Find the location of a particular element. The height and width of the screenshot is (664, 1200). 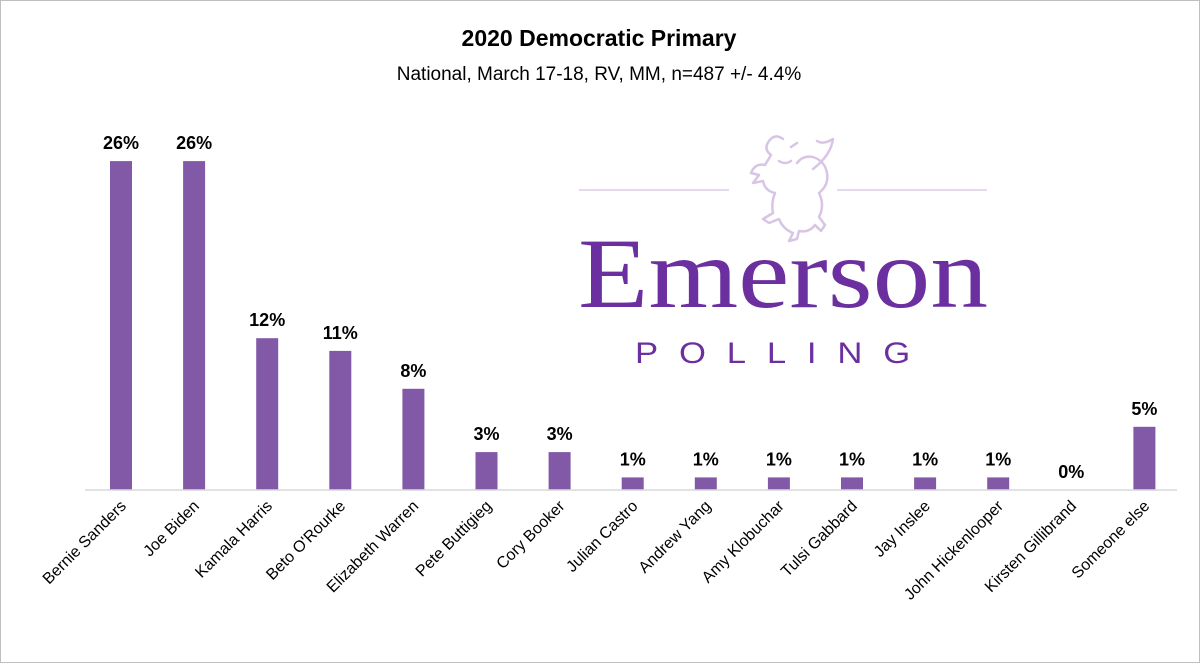

logo-subtitle: POLLING is located at coordinates (783, 353).